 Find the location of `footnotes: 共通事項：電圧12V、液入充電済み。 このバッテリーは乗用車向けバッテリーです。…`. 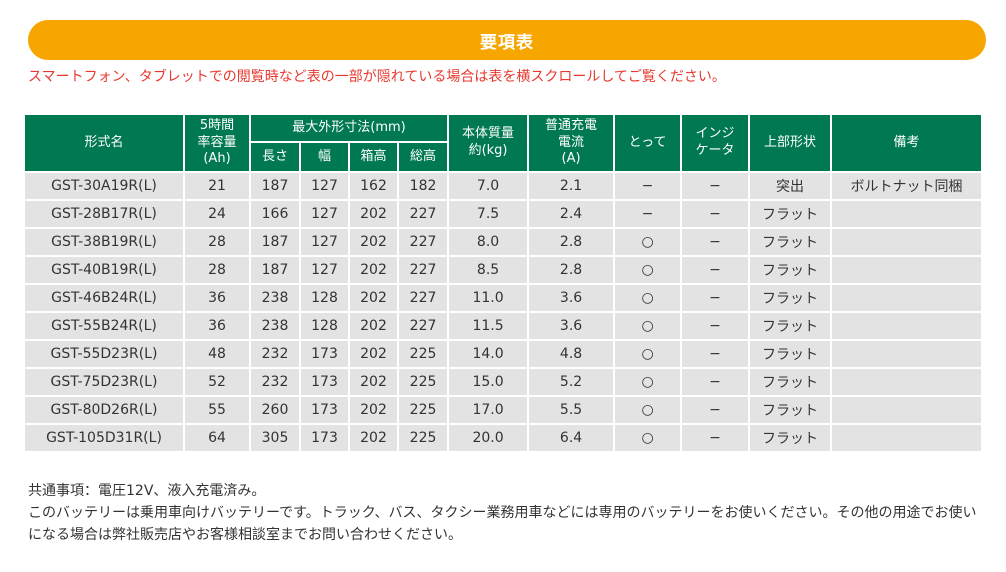

footnotes: 共通事項：電圧12V、液入充電済み。 このバッテリーは乗用車向けバッテリーです。… is located at coordinates (504, 513).